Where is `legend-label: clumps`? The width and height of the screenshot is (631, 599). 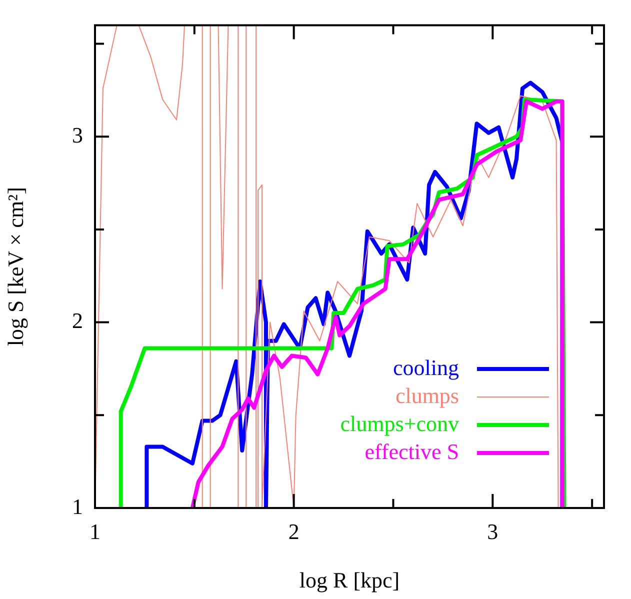 legend-label: clumps is located at coordinates (427, 395).